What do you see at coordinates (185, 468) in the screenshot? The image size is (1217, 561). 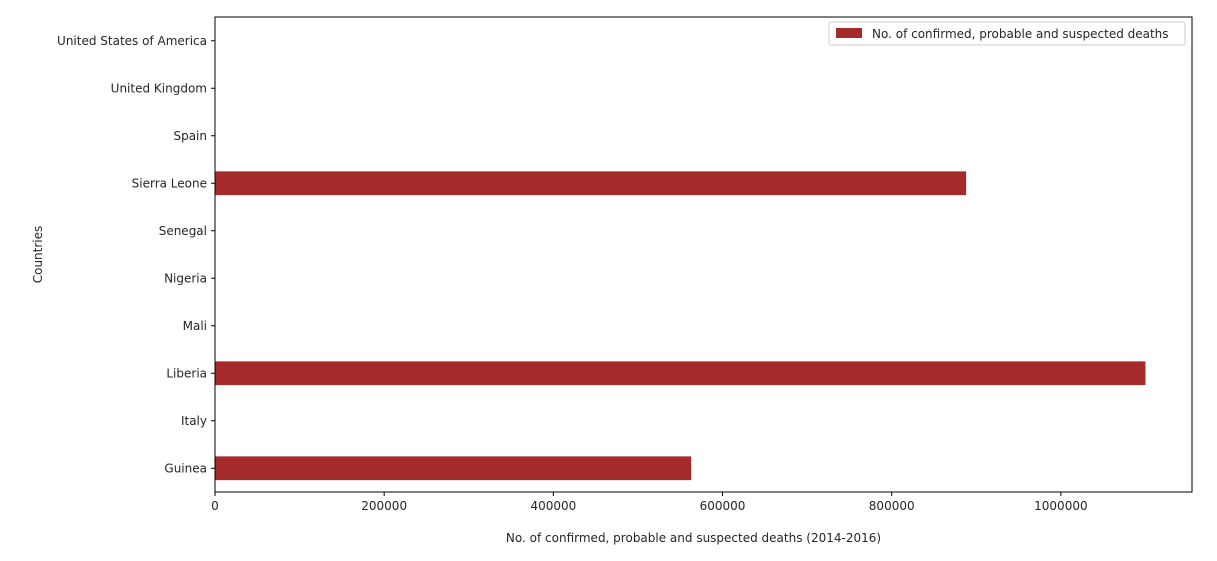 I see `y-tick-label: Guinea` at bounding box center [185, 468].